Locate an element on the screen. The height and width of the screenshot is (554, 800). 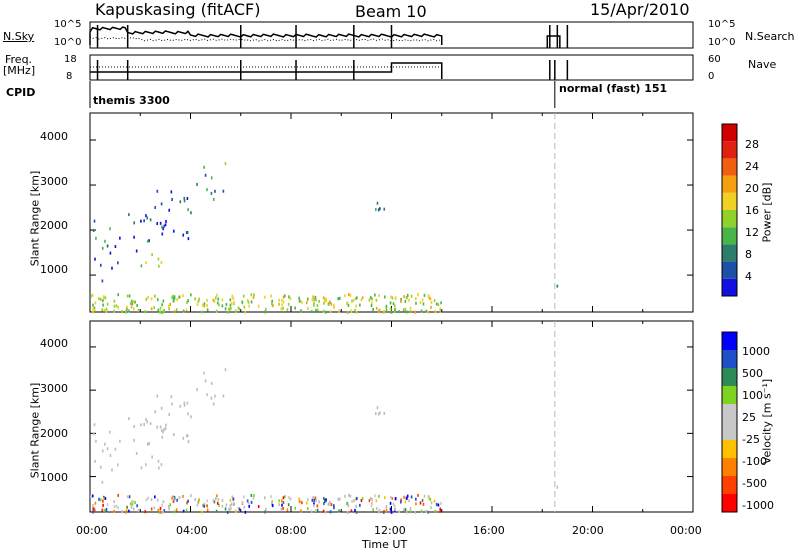
power-cbar-tick-20: 20 is located at coordinates (752, 188).